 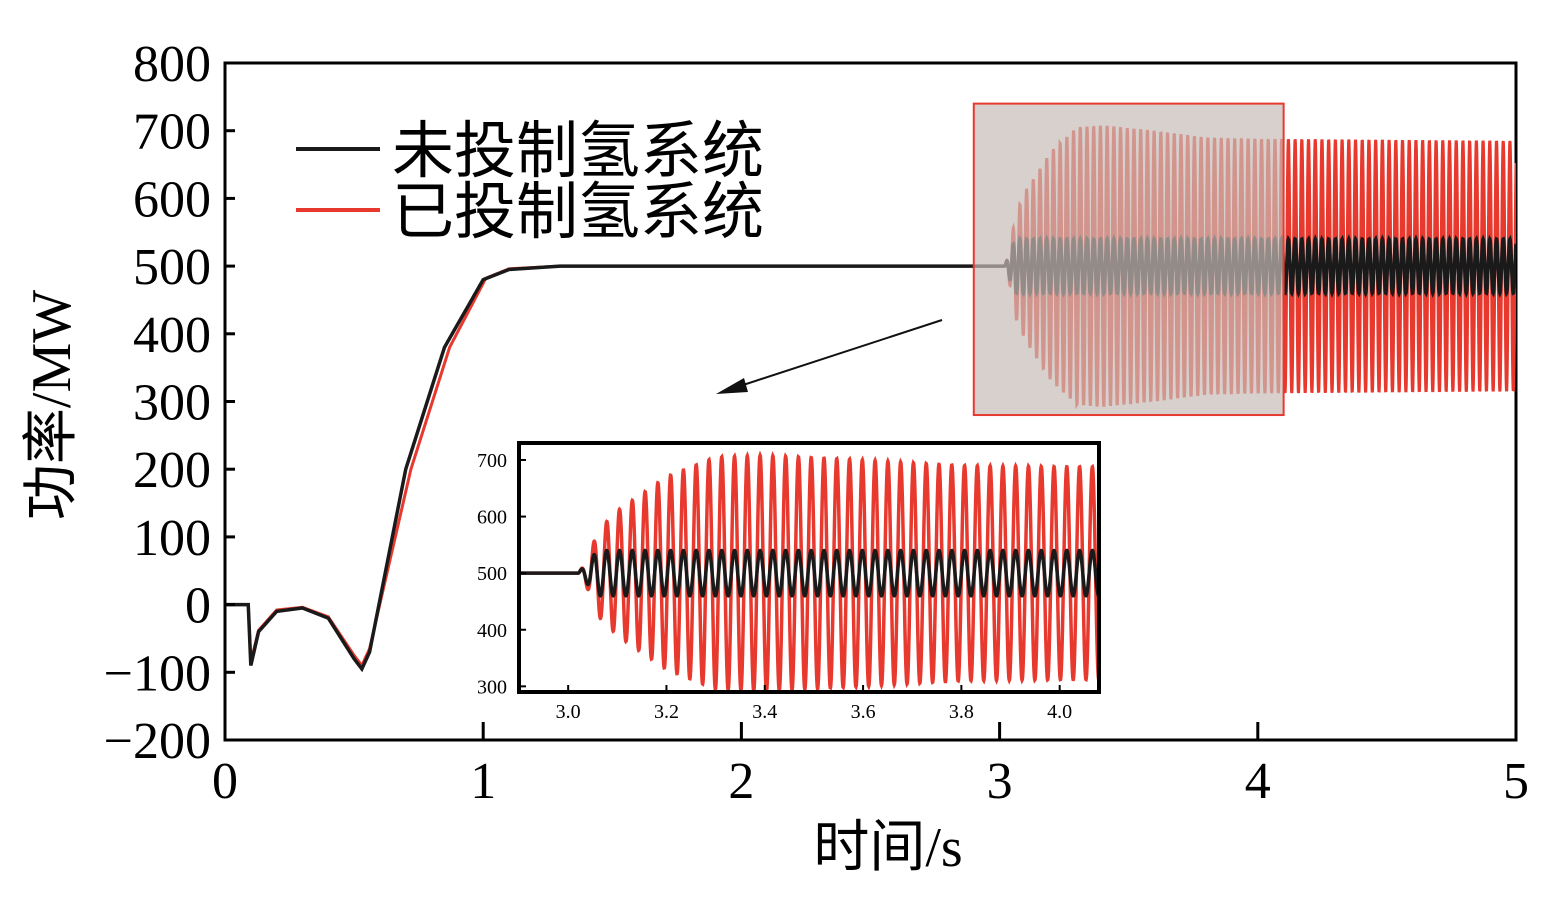 I want to click on y-tick-label: −100, so click(x=157, y=673).